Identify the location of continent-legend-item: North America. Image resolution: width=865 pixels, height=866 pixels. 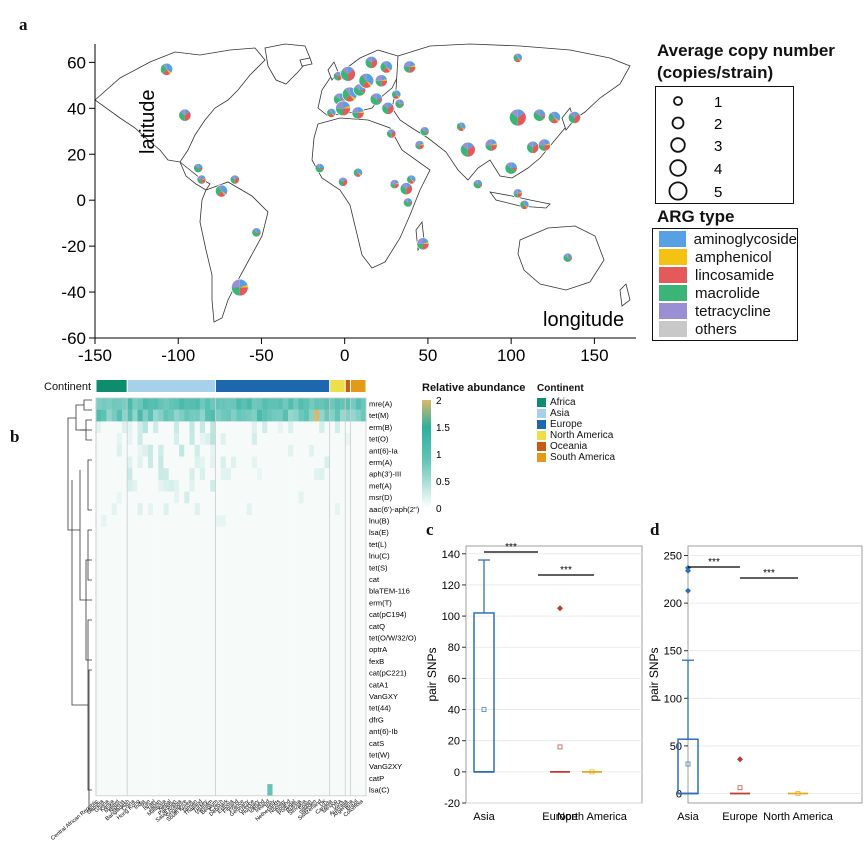
(576, 435).